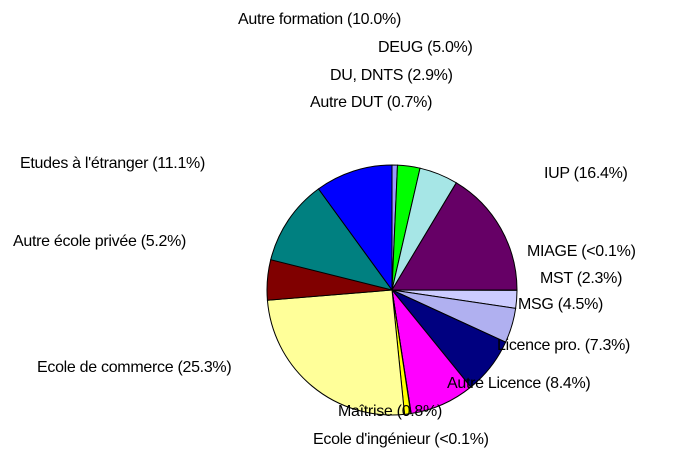 This screenshot has height=452, width=689. I want to click on category-name: Autre Licence, so click(494, 383).